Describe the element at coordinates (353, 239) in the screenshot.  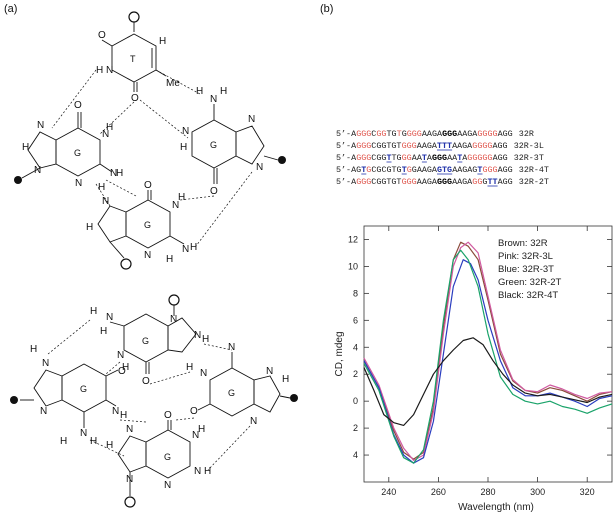
I see `y-tick-label: 12` at that location.